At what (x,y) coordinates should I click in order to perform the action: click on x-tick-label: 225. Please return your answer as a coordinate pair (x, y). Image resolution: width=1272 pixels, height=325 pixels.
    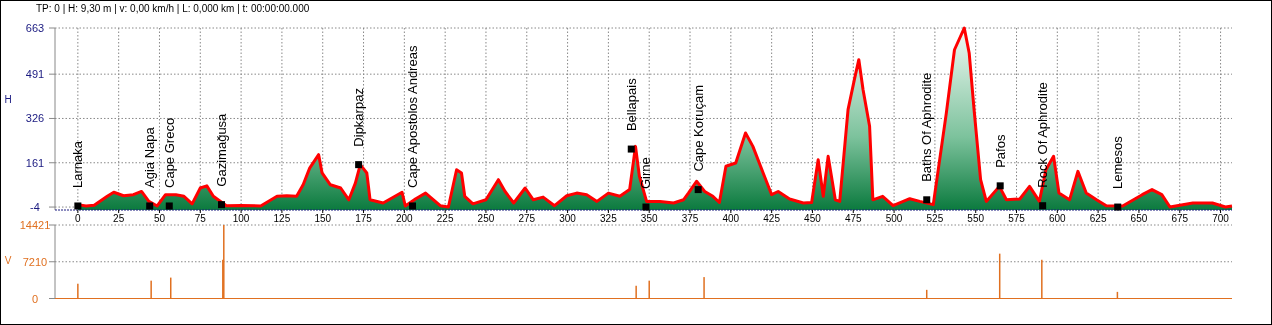
    Looking at the image, I should click on (445, 218).